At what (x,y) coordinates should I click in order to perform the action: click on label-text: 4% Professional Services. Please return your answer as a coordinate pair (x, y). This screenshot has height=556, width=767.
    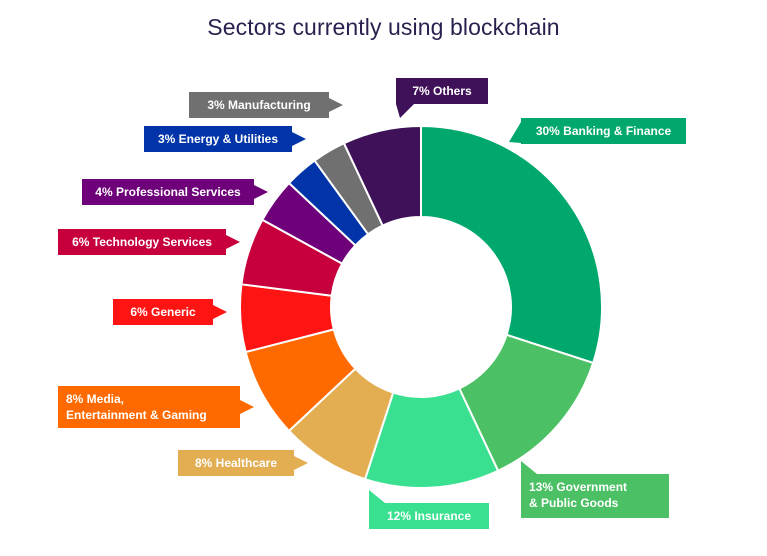
    Looking at the image, I should click on (168, 192).